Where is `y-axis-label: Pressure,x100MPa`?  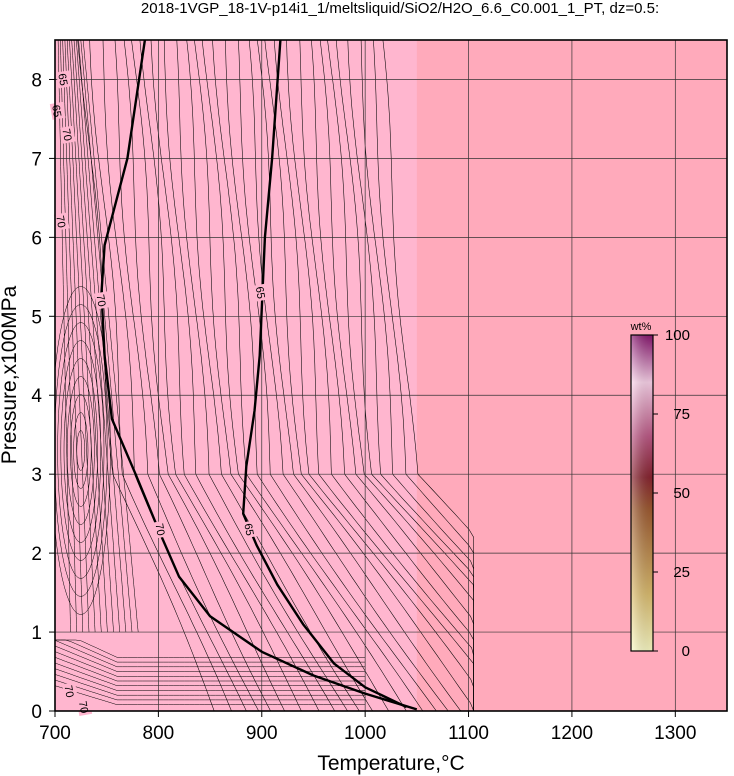 y-axis-label: Pressure,x100MPa is located at coordinates (10, 374).